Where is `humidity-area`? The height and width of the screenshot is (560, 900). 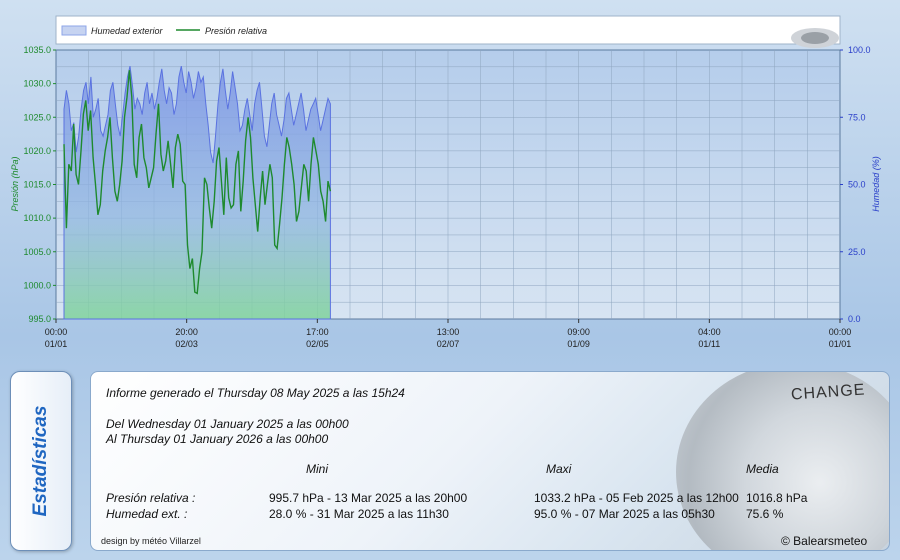
humidity-area is located at coordinates (197, 192).